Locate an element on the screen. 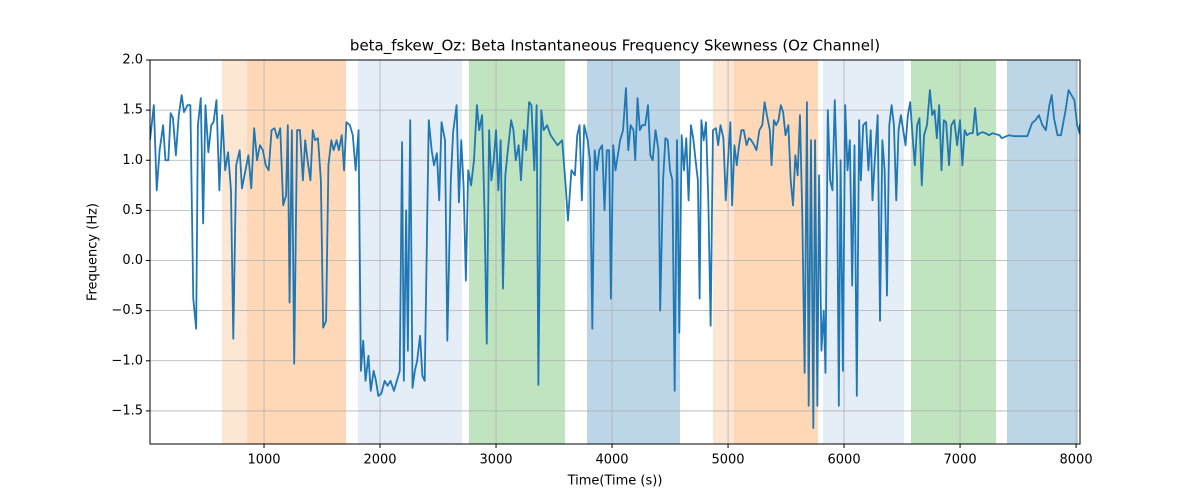 Image resolution: width=1200 pixels, height=500 pixels. y-tick-label: −0.5 is located at coordinates (127, 310).